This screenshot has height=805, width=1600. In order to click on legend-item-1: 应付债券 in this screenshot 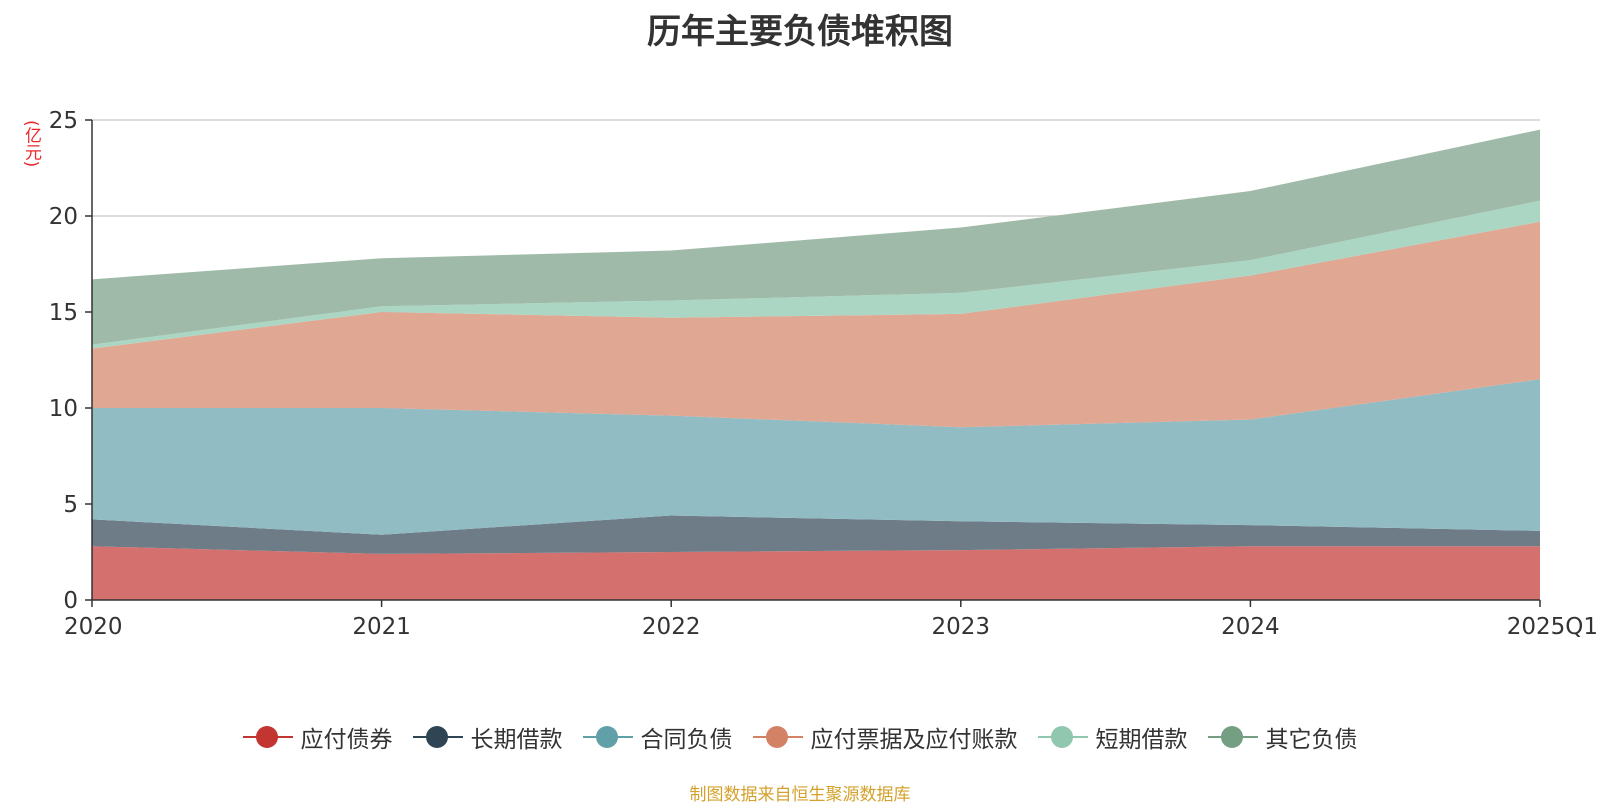, I will do `click(317, 737)`.